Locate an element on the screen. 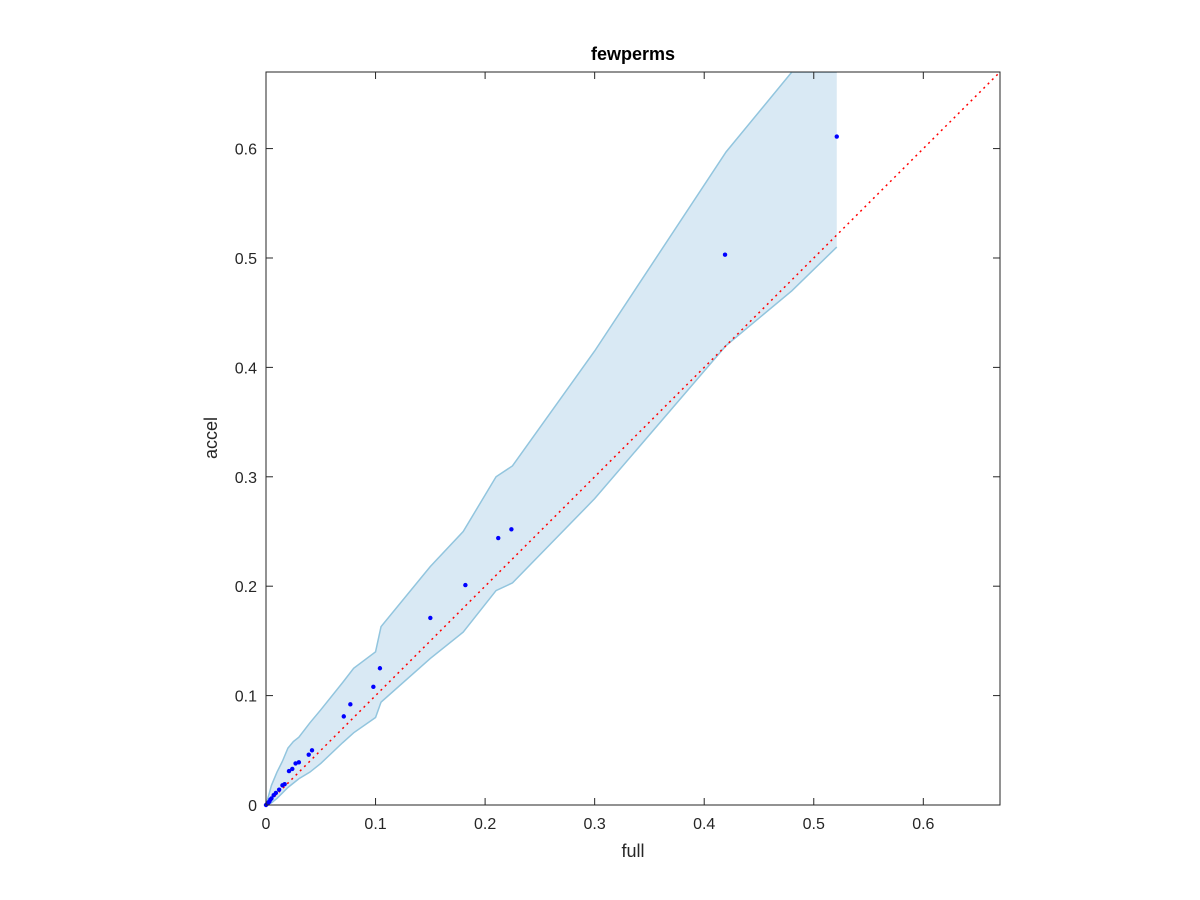 This screenshot has width=1200, height=900. chart-title: fewperms is located at coordinates (633, 54).